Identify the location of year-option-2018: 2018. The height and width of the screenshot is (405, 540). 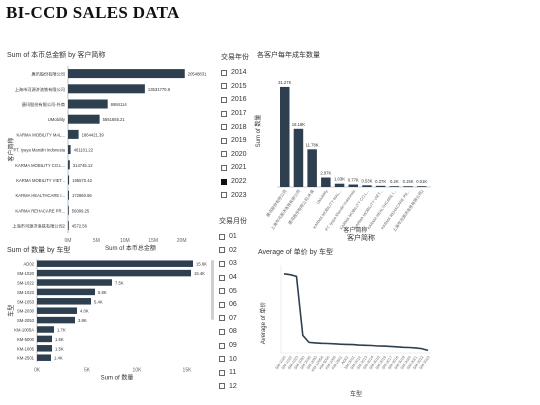
(236, 127).